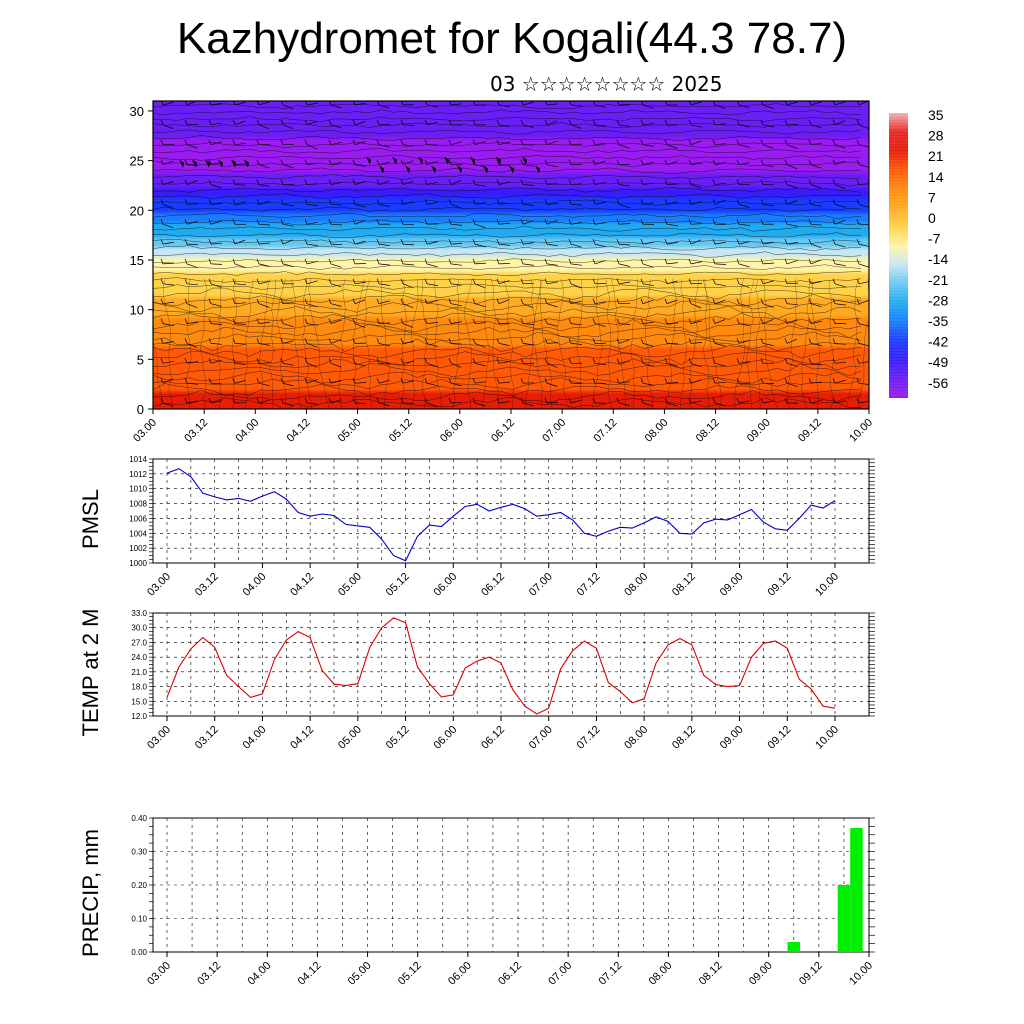  What do you see at coordinates (761, 974) in the screenshot?
I see `x-tick-label: 09.00` at bounding box center [761, 974].